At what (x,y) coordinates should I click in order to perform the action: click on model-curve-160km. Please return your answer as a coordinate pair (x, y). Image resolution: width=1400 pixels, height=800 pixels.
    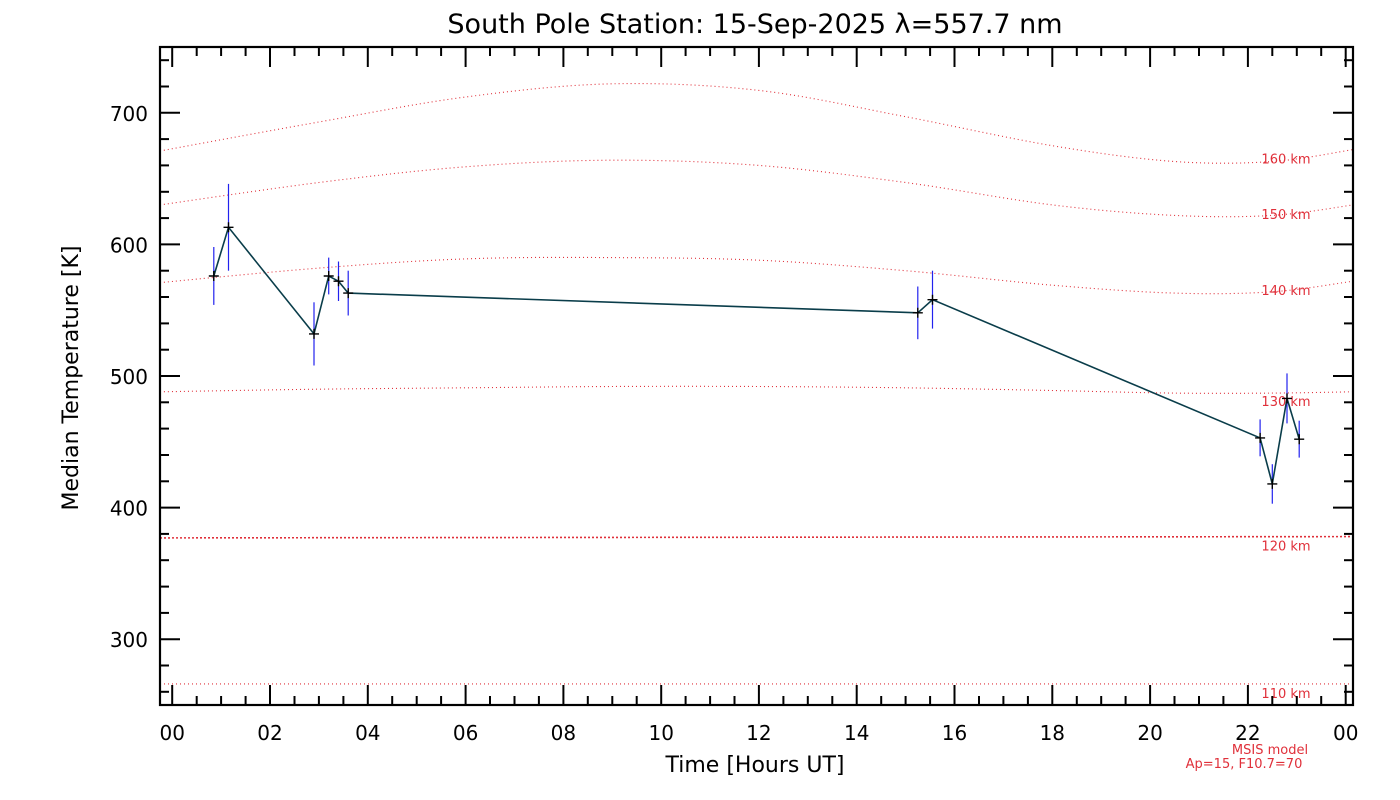
    Looking at the image, I should click on (756, 123).